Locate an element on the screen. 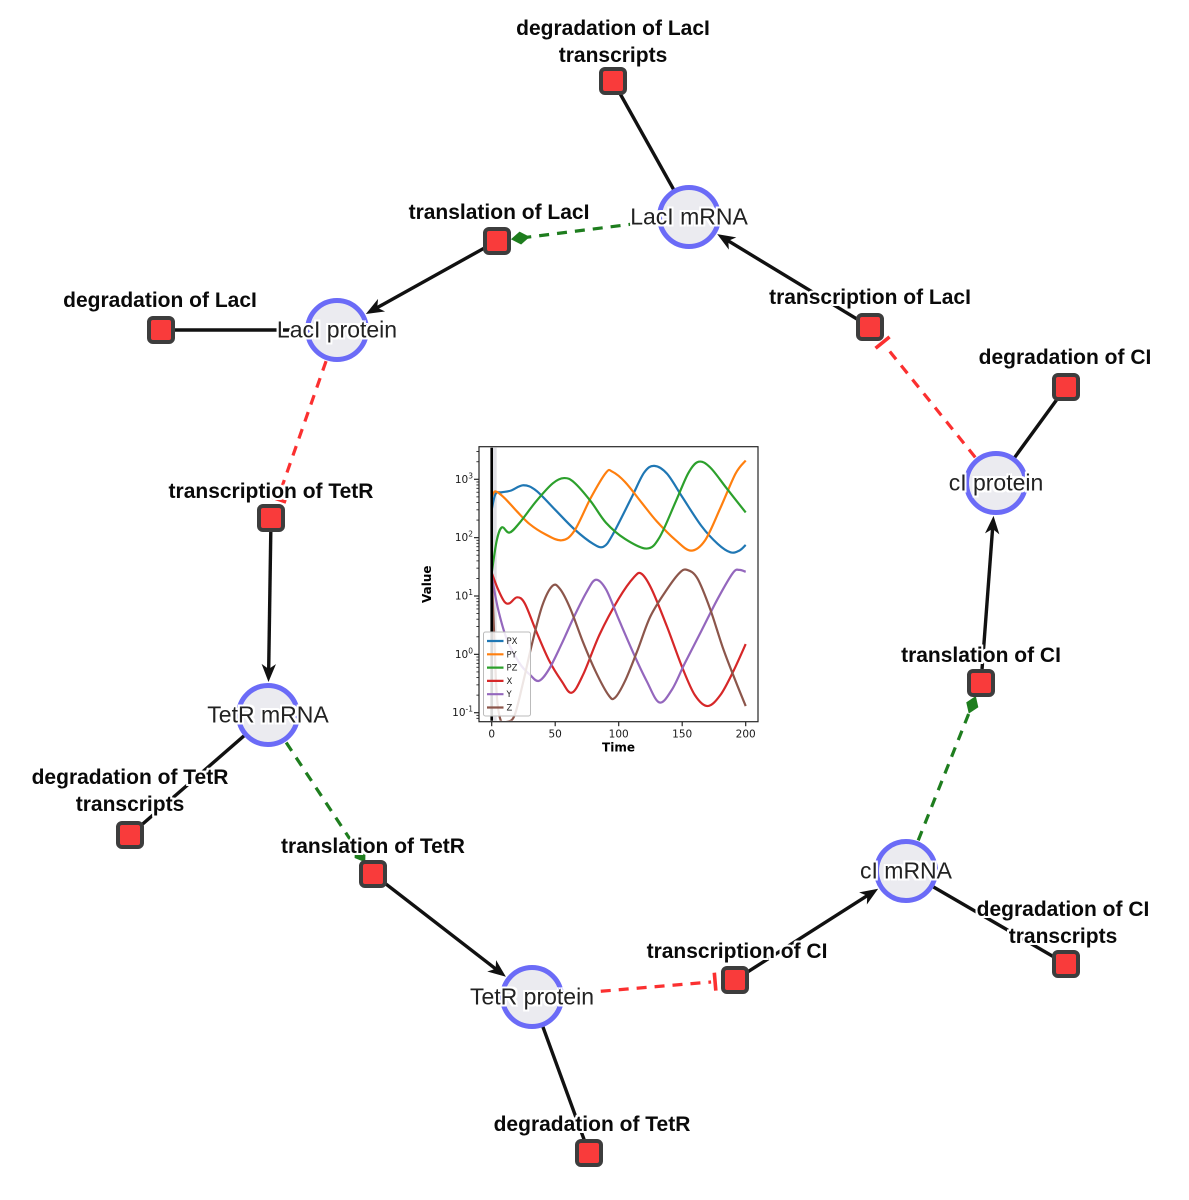 This screenshot has height=1200, width=1189. reaction-label-line: transcription of LacI is located at coordinates (870, 297).